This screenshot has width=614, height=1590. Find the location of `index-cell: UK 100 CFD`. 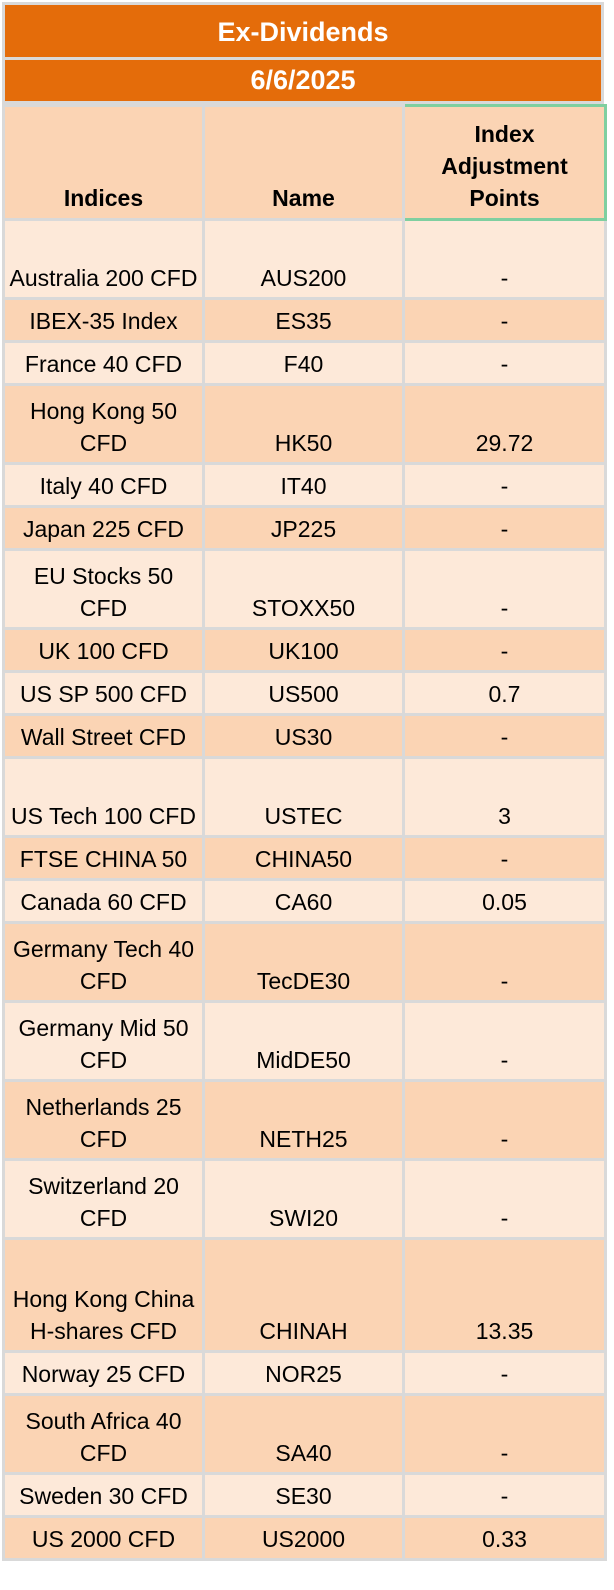

index-cell: UK 100 CFD is located at coordinates (103, 650).